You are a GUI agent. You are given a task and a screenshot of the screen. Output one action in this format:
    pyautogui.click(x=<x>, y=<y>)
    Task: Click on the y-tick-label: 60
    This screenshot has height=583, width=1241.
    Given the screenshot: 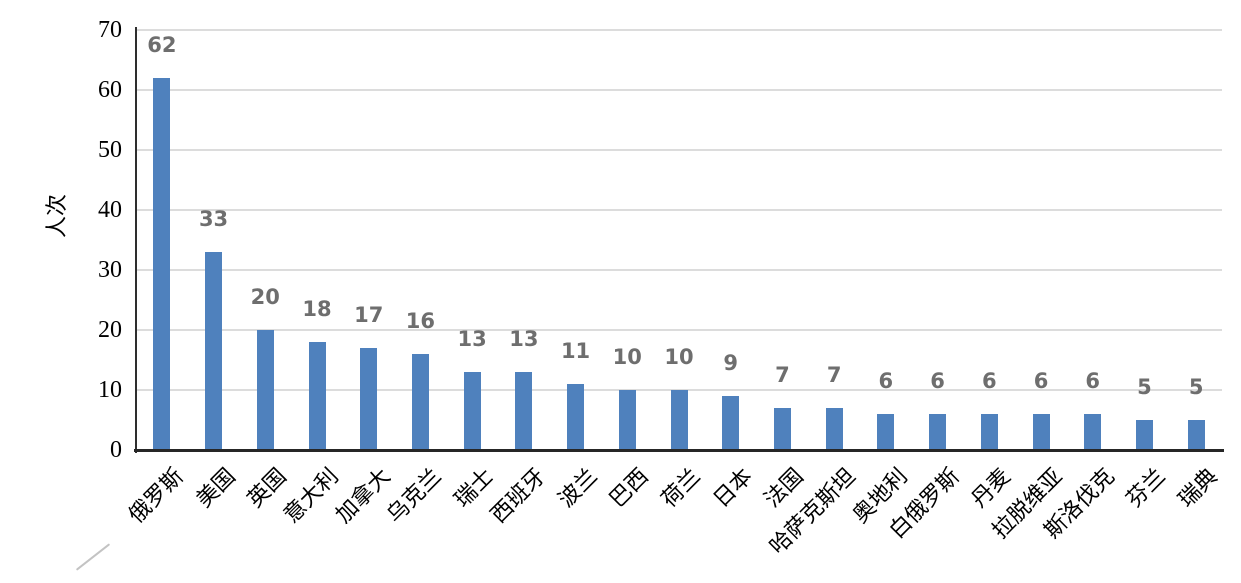 What is the action you would take?
    pyautogui.click(x=110, y=90)
    